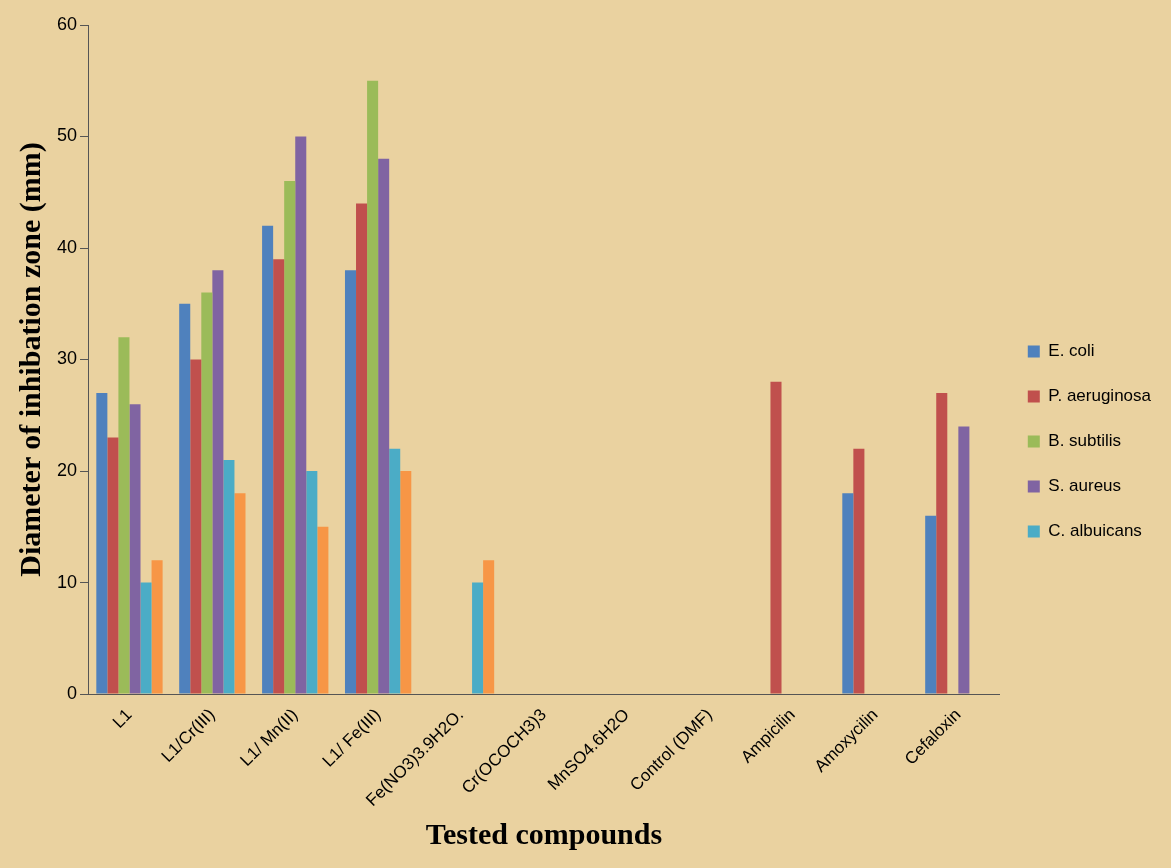 The height and width of the screenshot is (868, 1171). What do you see at coordinates (1071, 351) in the screenshot?
I see `legend-label: E. coli` at bounding box center [1071, 351].